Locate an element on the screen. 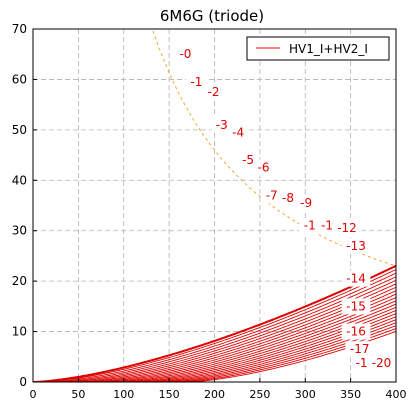 The image size is (415, 406). legend-entry: HV1_I+HV2_I is located at coordinates (328, 49).